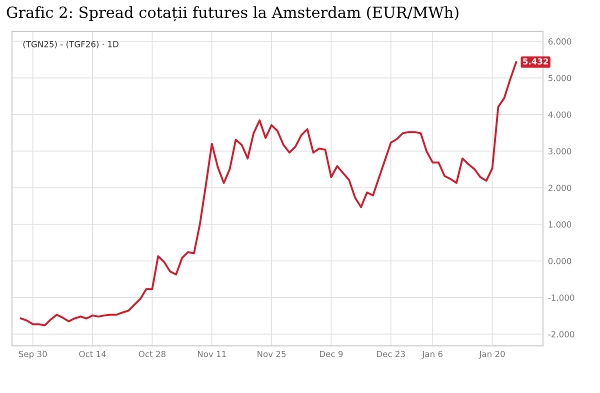  Describe the element at coordinates (70, 44) in the screenshot. I see `annotation: (TGN25) - (TGF26) · 1D` at that location.